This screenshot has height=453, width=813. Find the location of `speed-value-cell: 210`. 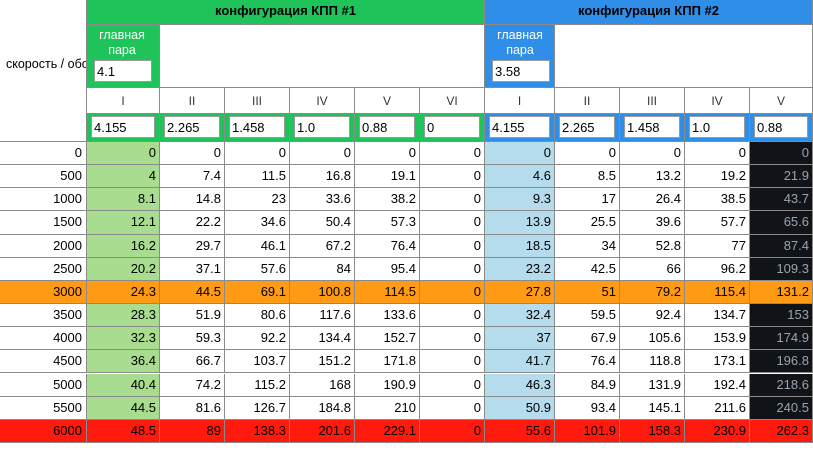

speed-value-cell: 210 is located at coordinates (387, 408).